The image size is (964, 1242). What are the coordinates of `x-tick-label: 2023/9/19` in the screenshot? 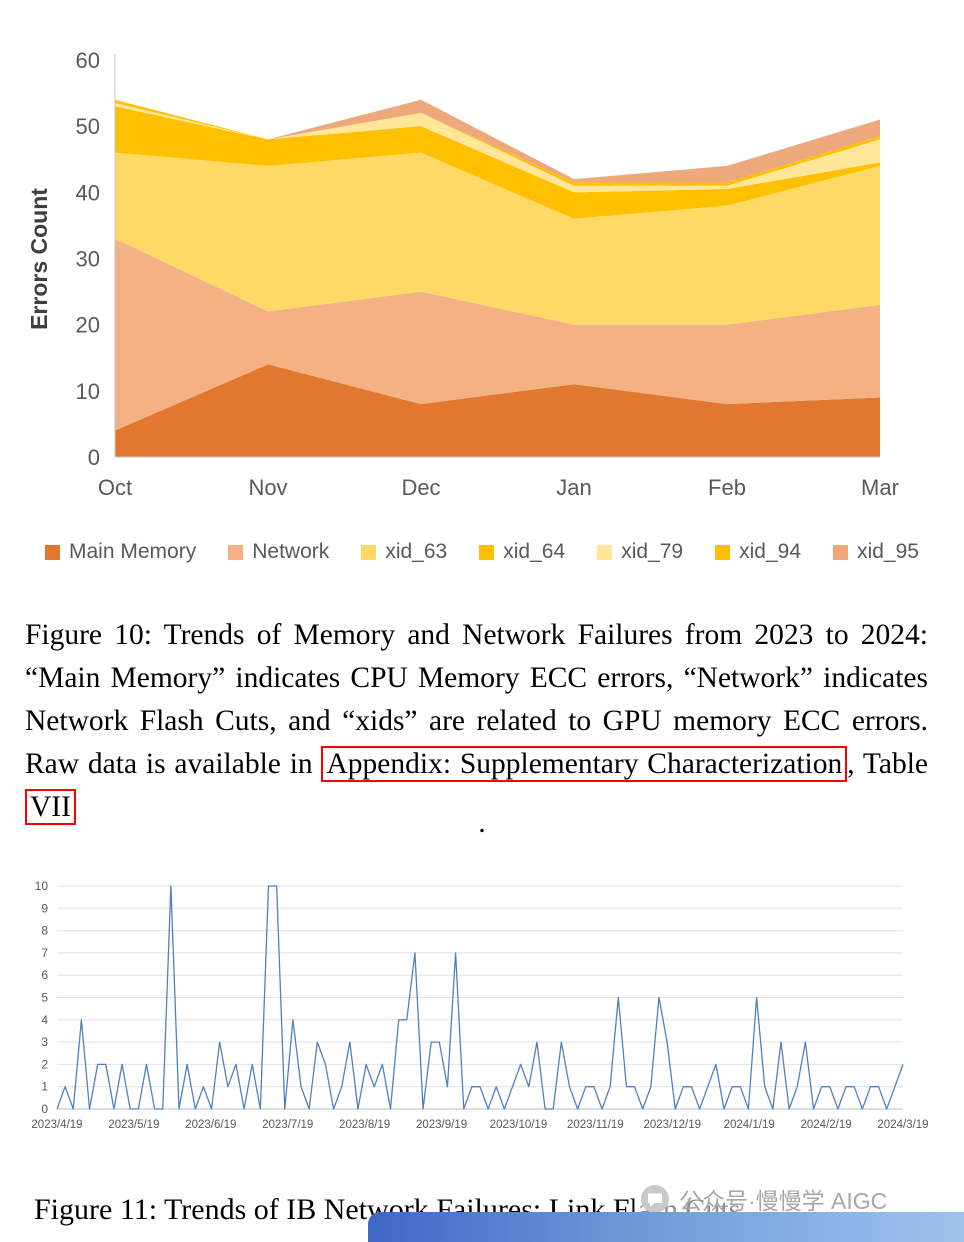 It's located at (441, 1125).